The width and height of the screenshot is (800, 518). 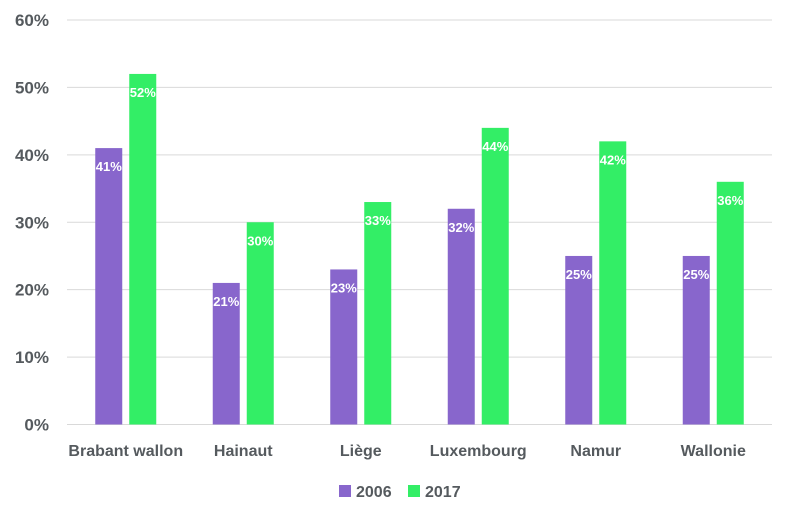 I want to click on data-label: 42%, so click(x=613, y=159).